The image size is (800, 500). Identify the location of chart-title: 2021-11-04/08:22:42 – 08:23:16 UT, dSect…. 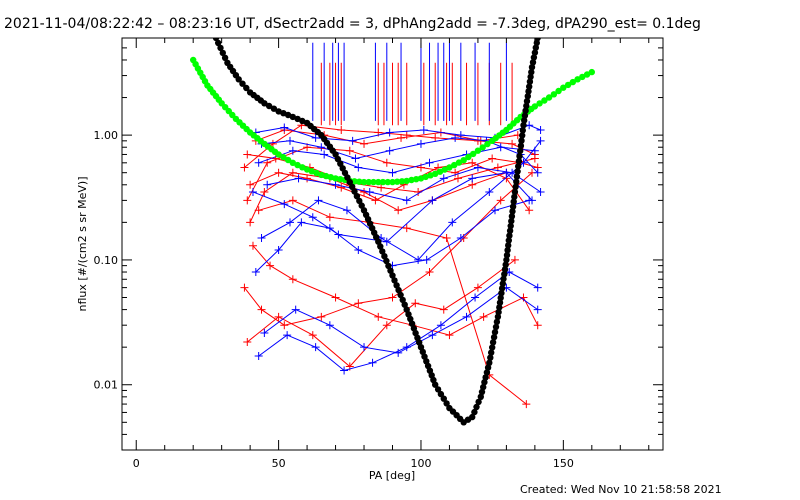
(352, 24).